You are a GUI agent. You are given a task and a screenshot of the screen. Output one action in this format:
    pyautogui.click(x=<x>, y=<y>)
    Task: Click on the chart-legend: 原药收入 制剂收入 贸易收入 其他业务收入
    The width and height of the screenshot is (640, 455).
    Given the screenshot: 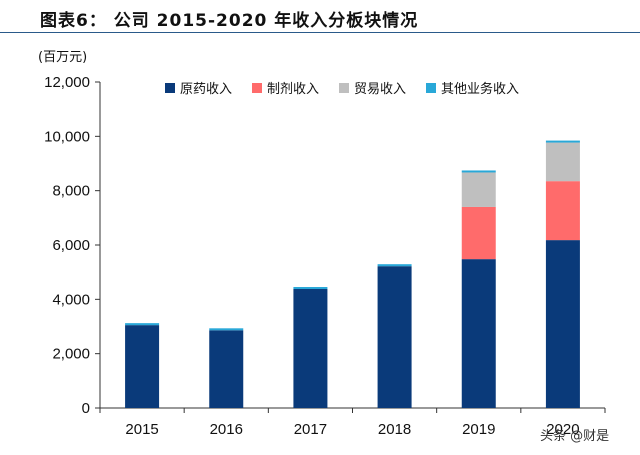 What is the action you would take?
    pyautogui.click(x=342, y=87)
    